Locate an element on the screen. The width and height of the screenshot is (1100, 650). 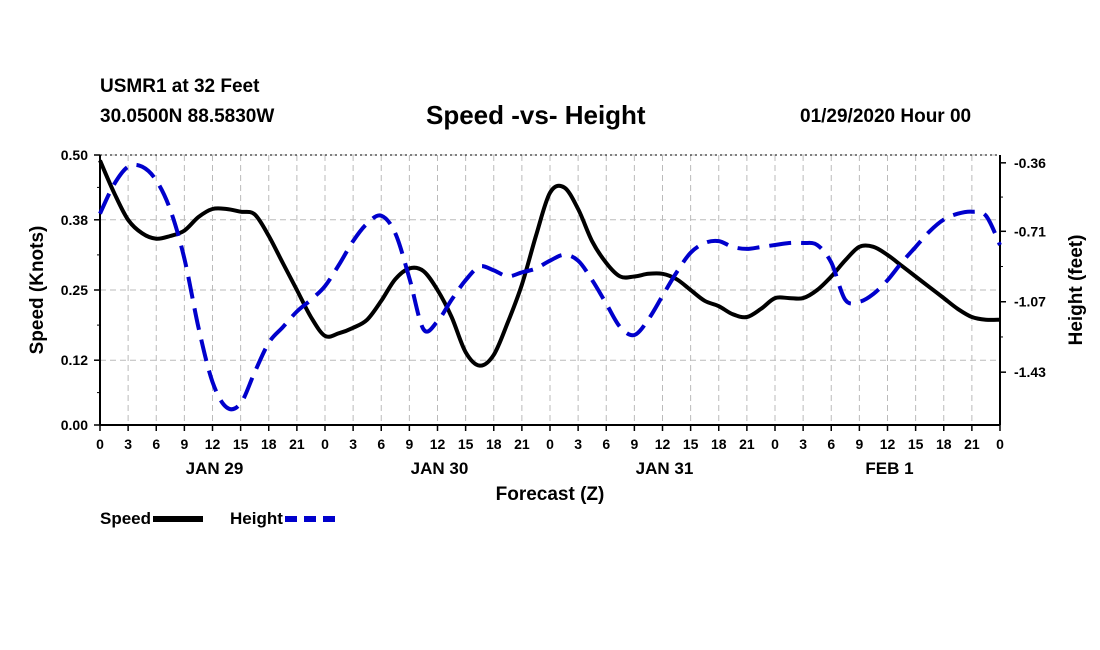
legend-height: Height is located at coordinates (282, 519).